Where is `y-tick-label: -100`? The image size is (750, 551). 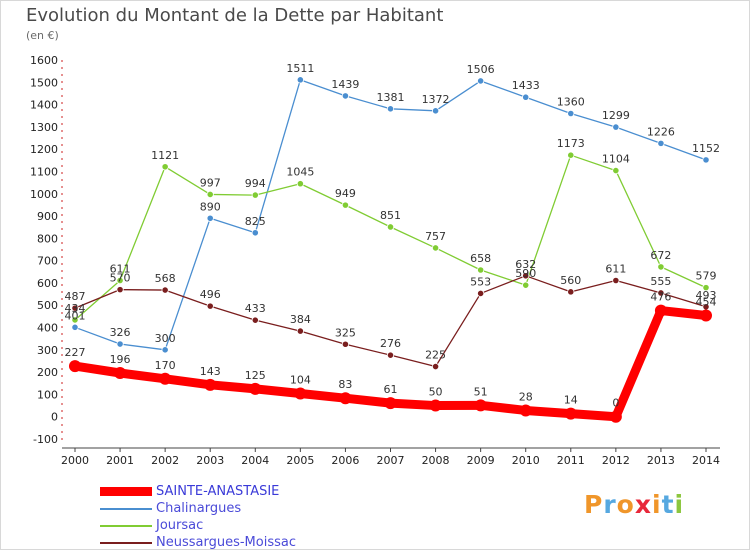
y-tick-label: -100 is located at coordinates (45, 439).